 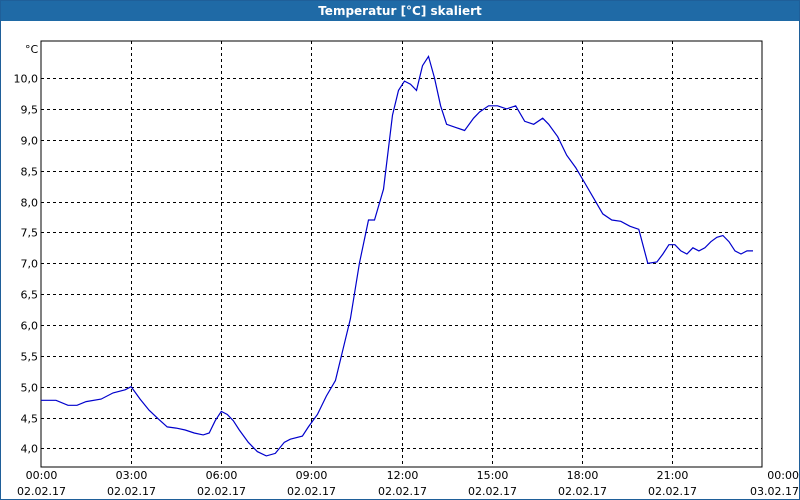 What do you see at coordinates (30, 172) in the screenshot?
I see `y-tick-label: 8,5` at bounding box center [30, 172].